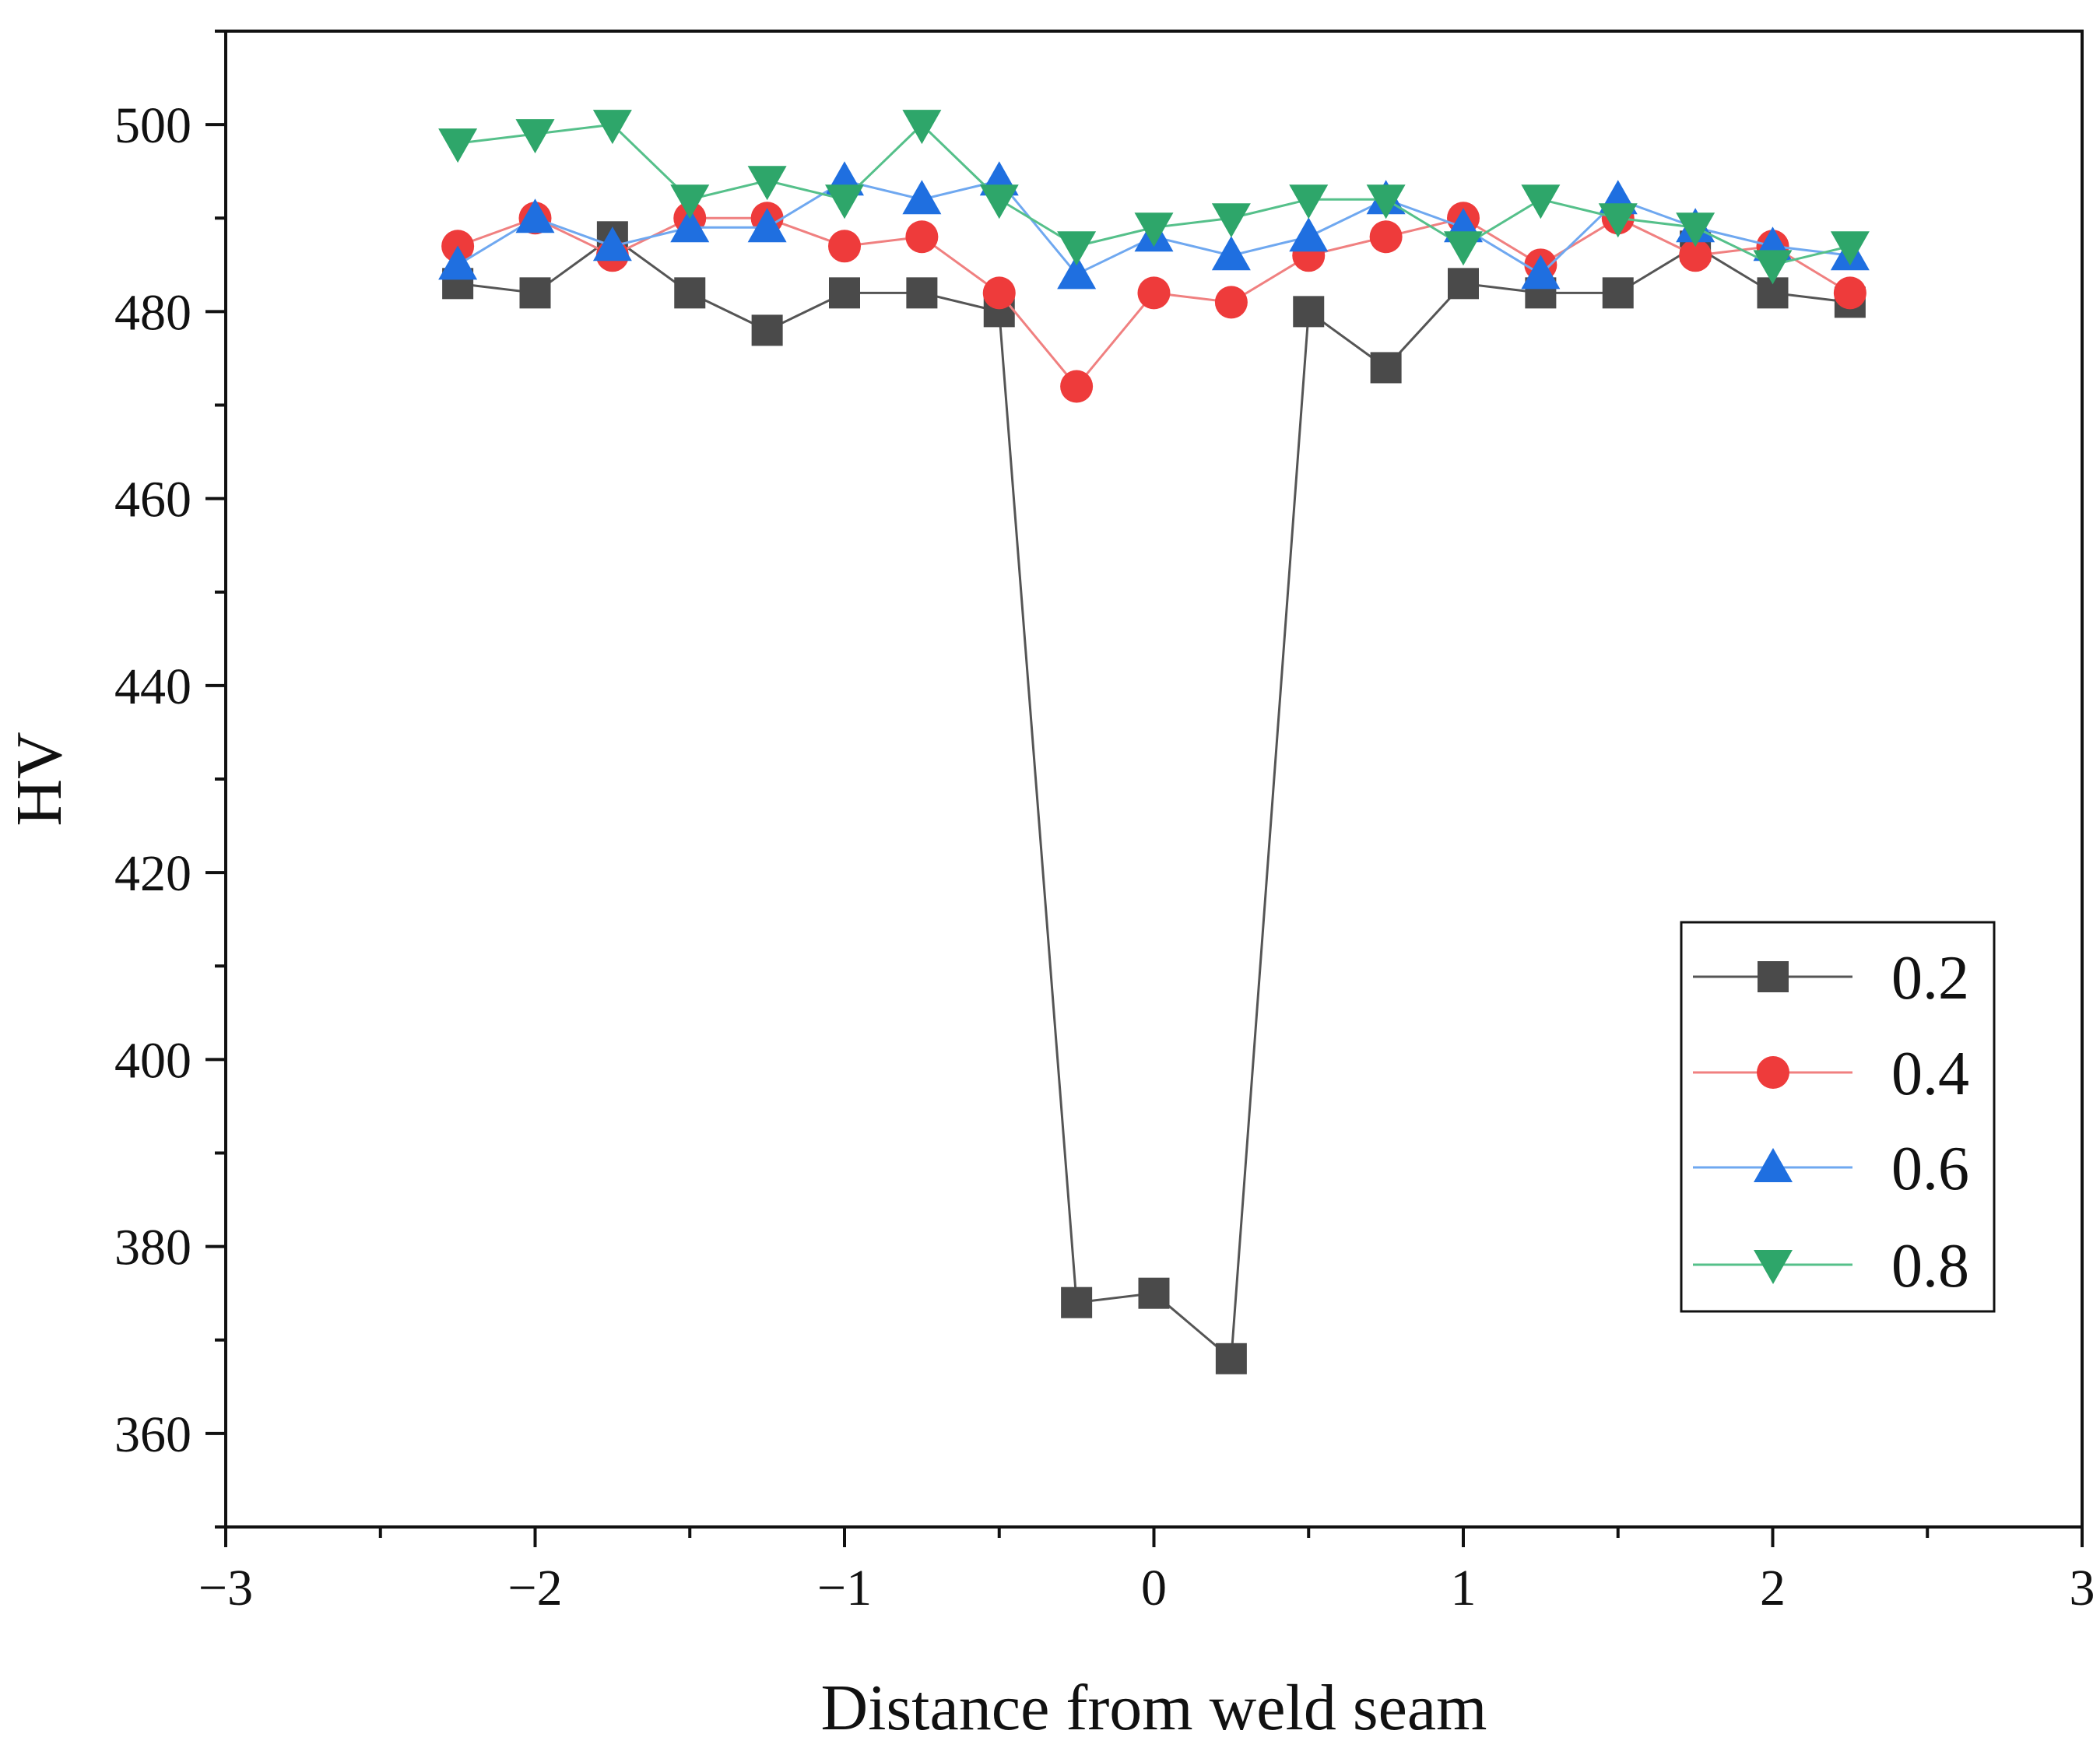  I want to click on x-tick-label: 2, so click(1773, 1588).